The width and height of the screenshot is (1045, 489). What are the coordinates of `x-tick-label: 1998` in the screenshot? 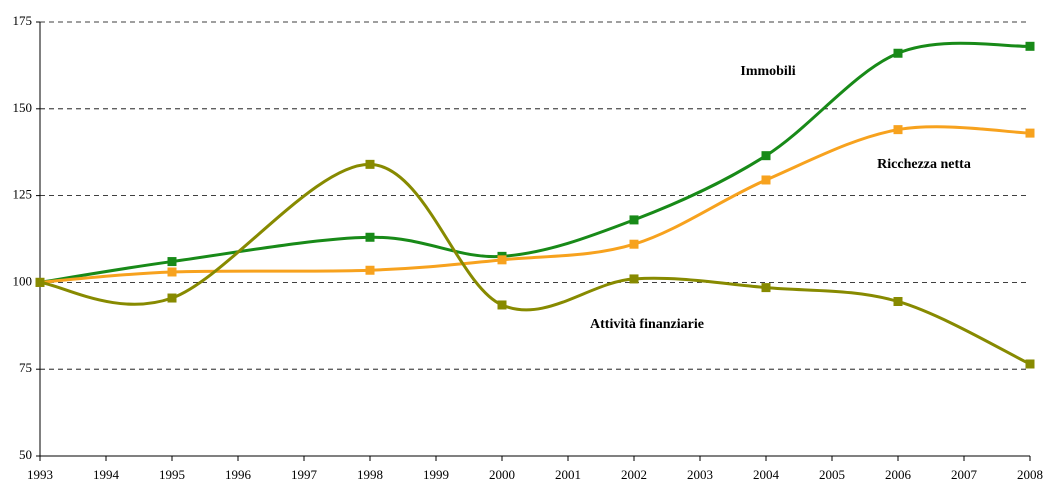 It's located at (370, 474).